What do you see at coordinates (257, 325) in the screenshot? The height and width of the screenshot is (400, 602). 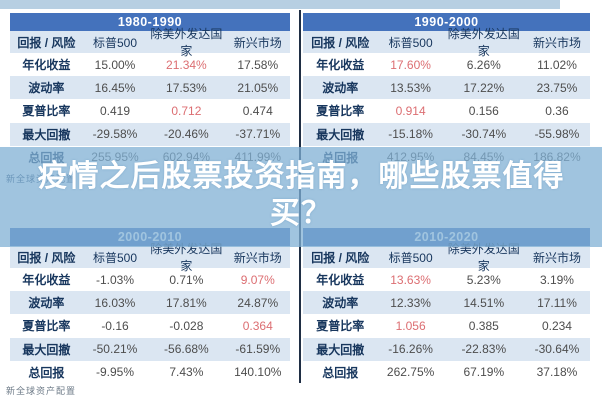 I see `metric-value: 0.364` at bounding box center [257, 325].